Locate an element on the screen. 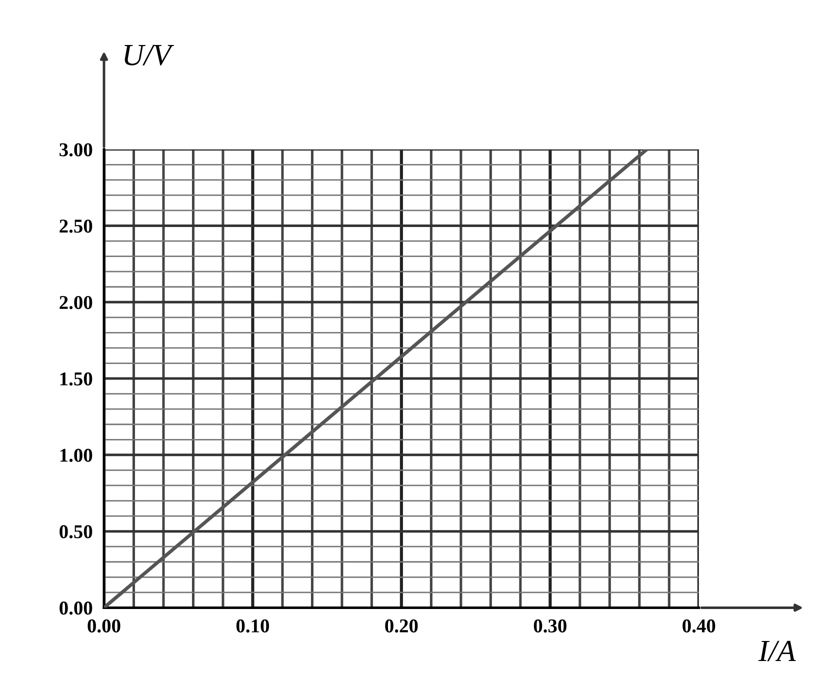 The image size is (832, 679). x-tick-label: 0.10 is located at coordinates (252, 626).